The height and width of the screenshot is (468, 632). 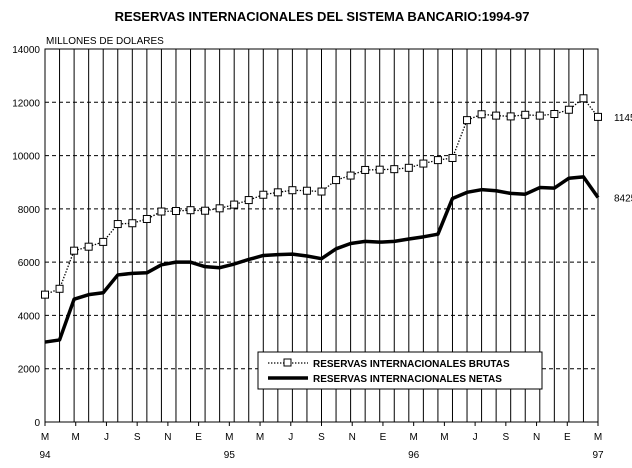 I want to click on x-axis-year-labels: 94 95 96 97, so click(x=321, y=455).